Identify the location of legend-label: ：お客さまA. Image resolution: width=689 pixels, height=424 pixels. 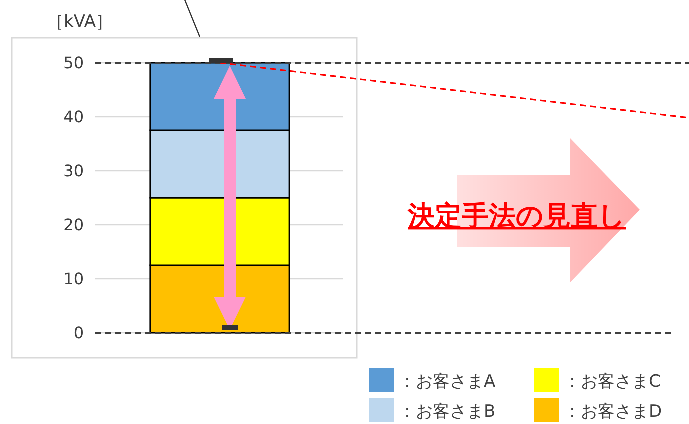
(447, 382).